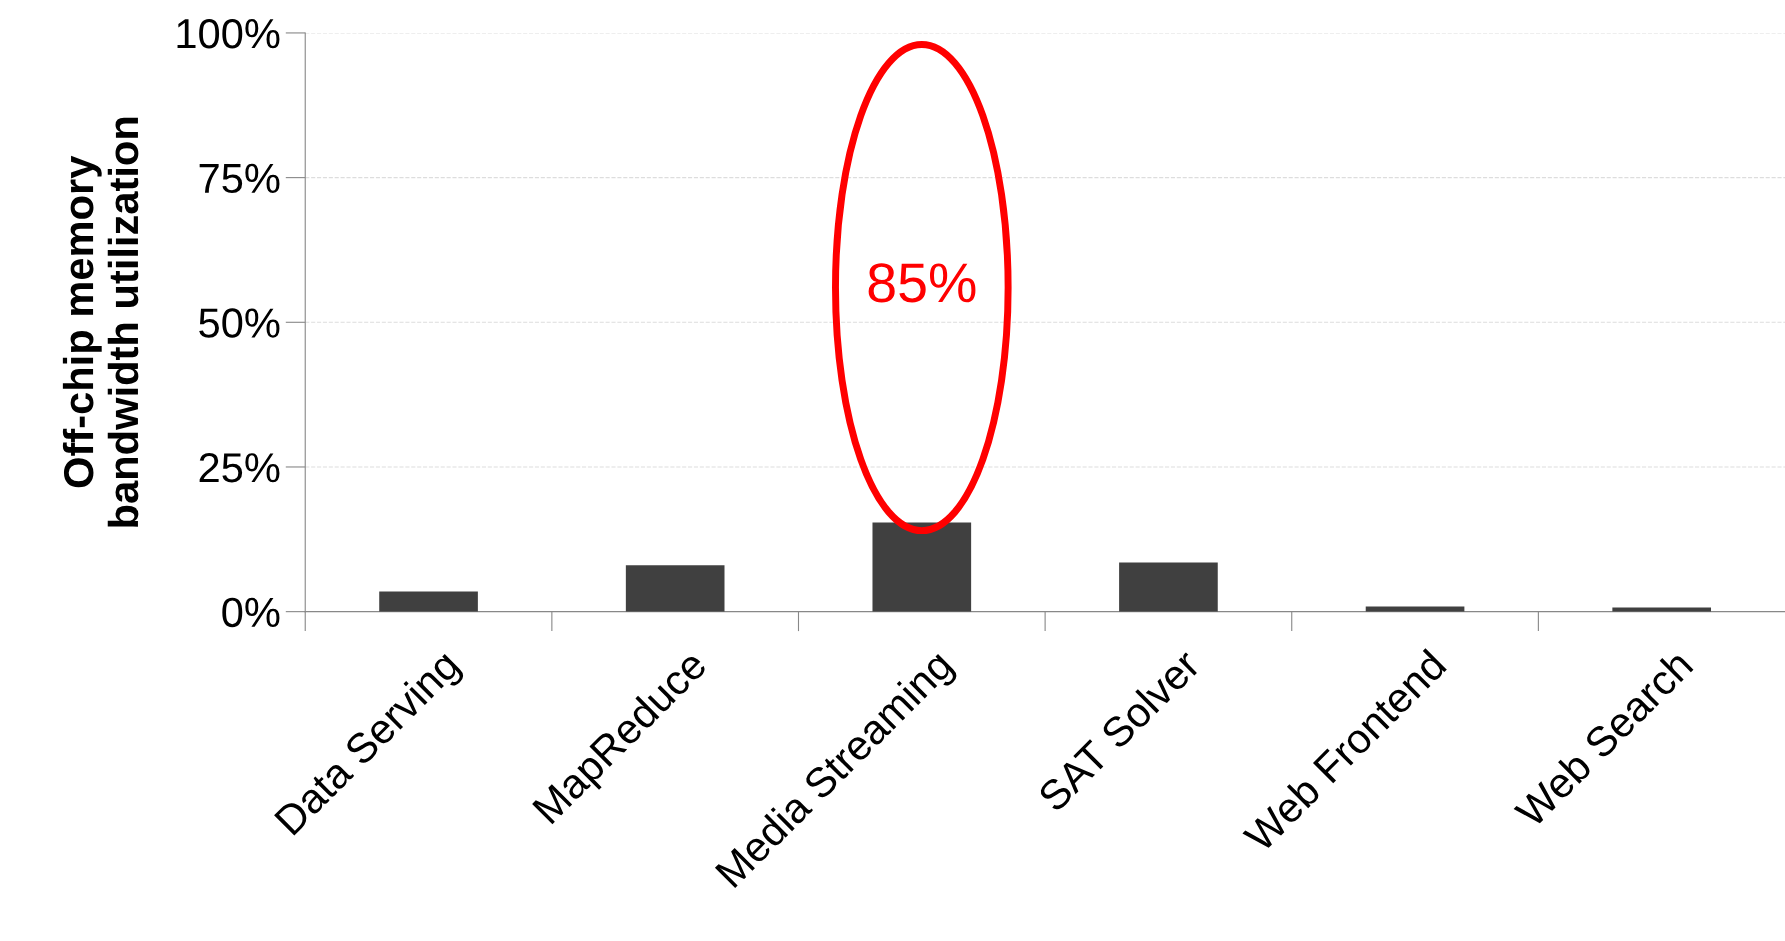  What do you see at coordinates (251, 612) in the screenshot?
I see `y-tick-label: 0%` at bounding box center [251, 612].